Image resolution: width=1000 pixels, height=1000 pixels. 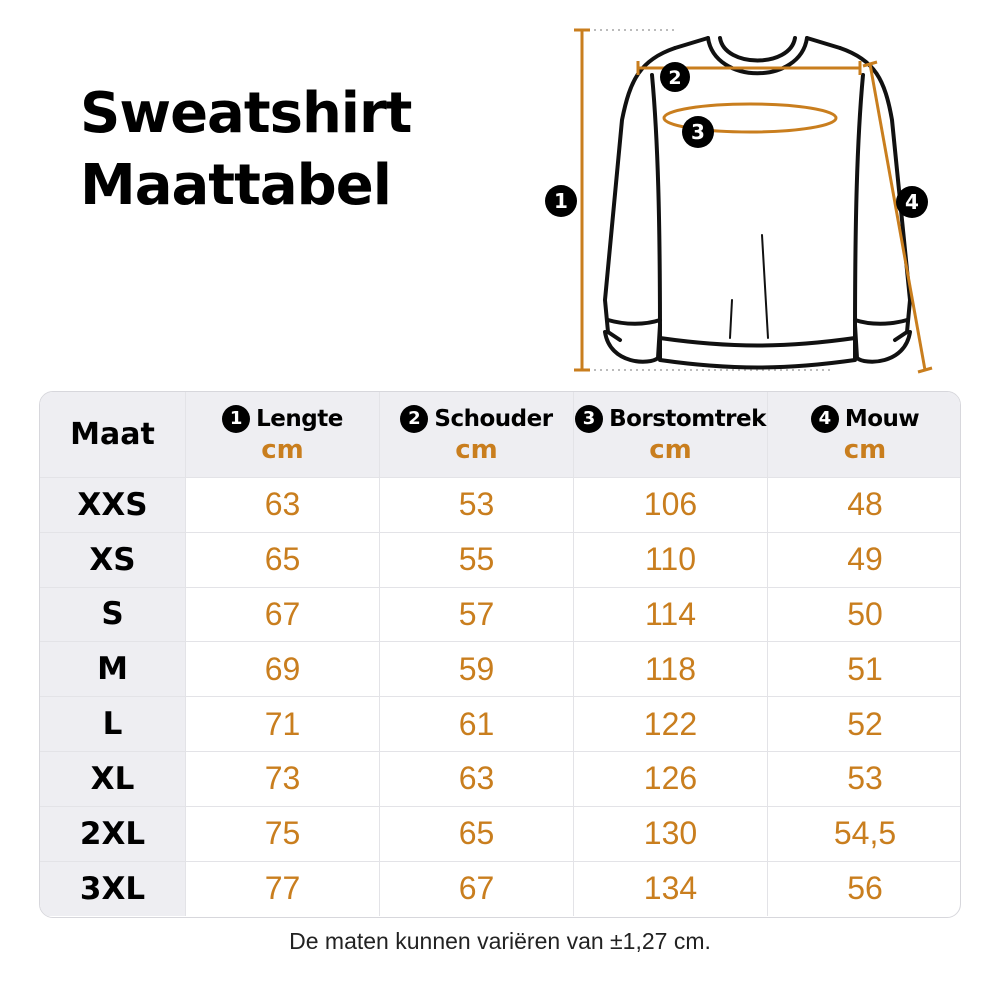 I want to click on measurement-cell: 49, so click(x=864, y=560).